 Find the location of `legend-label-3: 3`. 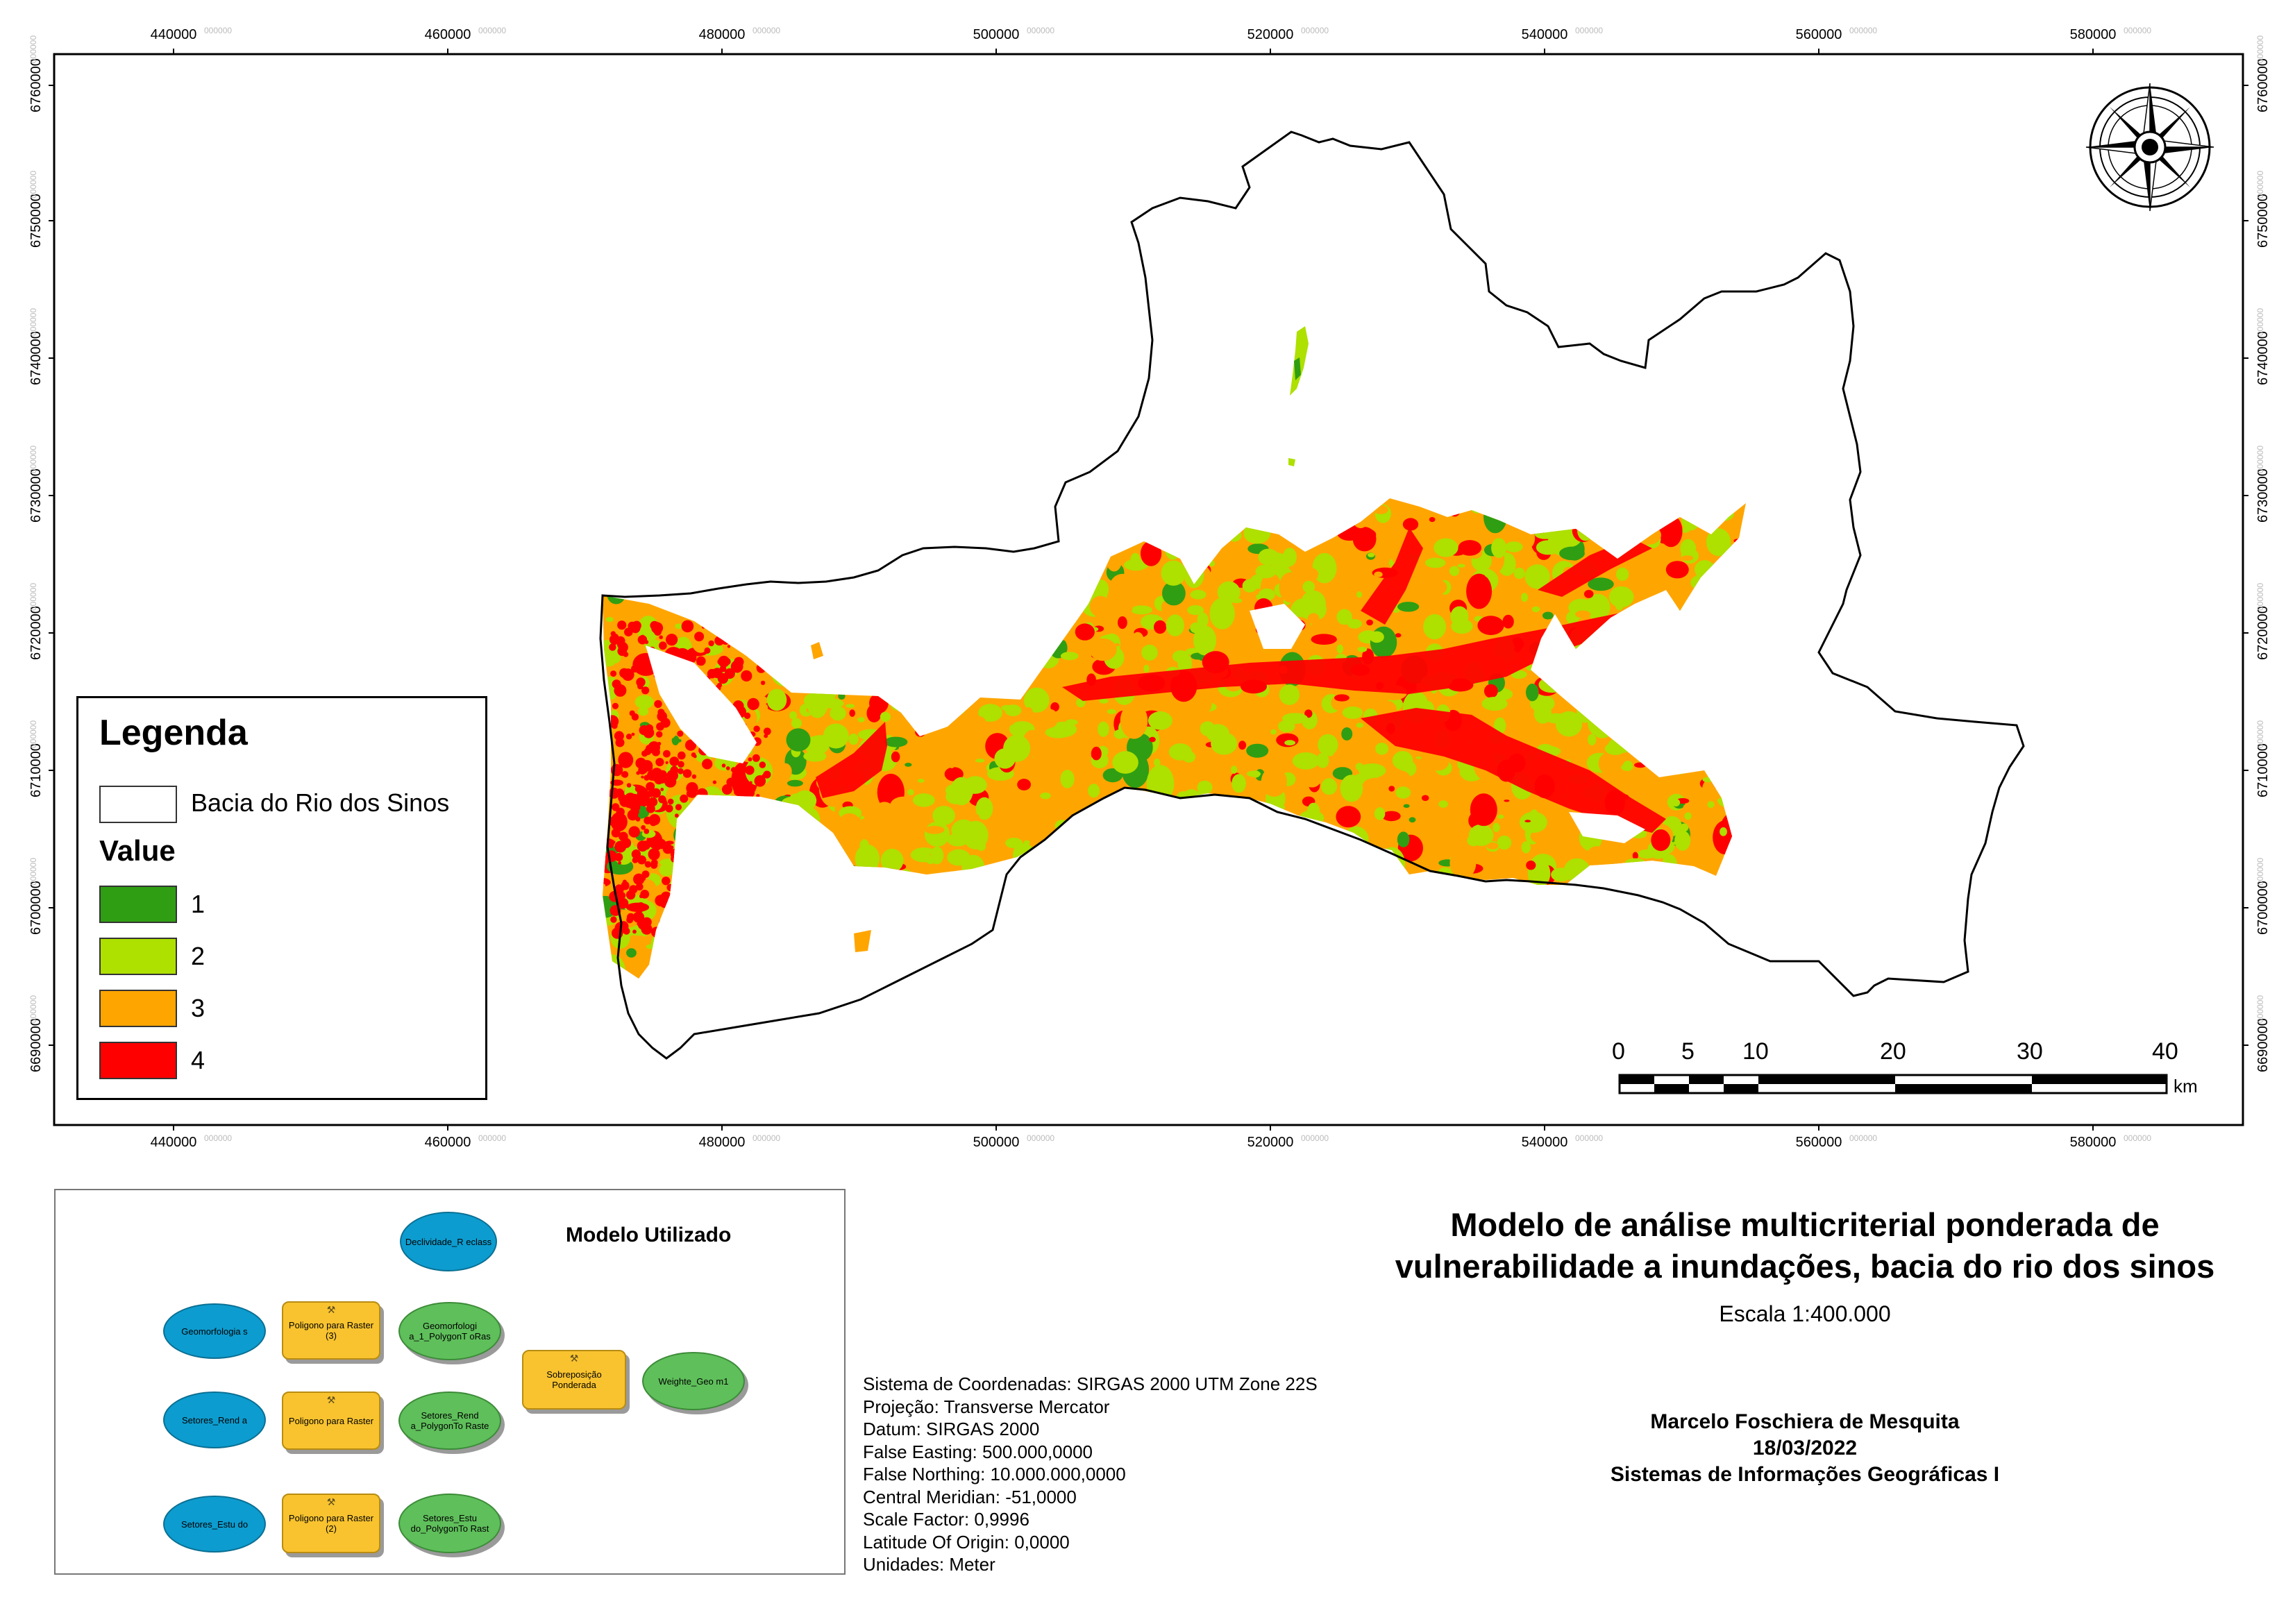

legend-label-3: 3 is located at coordinates (198, 1008).